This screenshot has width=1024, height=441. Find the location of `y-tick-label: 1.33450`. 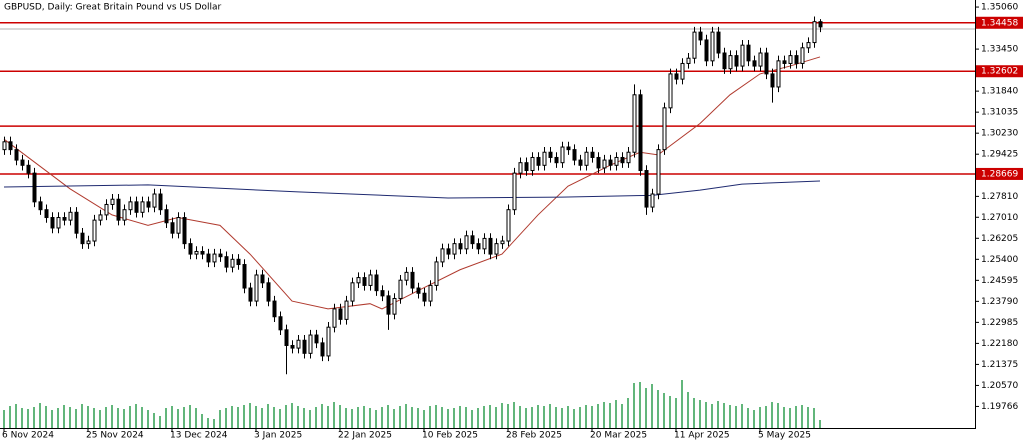

y-tick-label: 1.33450 is located at coordinates (999, 50).